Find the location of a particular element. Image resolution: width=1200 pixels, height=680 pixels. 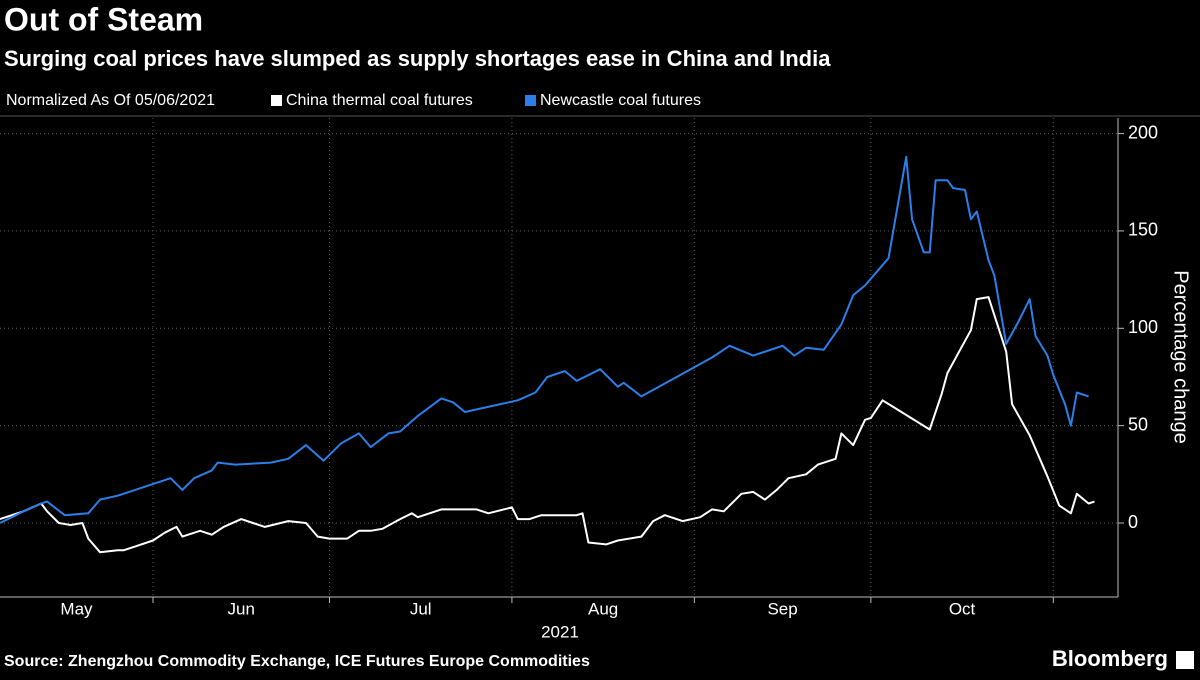

brand-icon is located at coordinates (1185, 660).